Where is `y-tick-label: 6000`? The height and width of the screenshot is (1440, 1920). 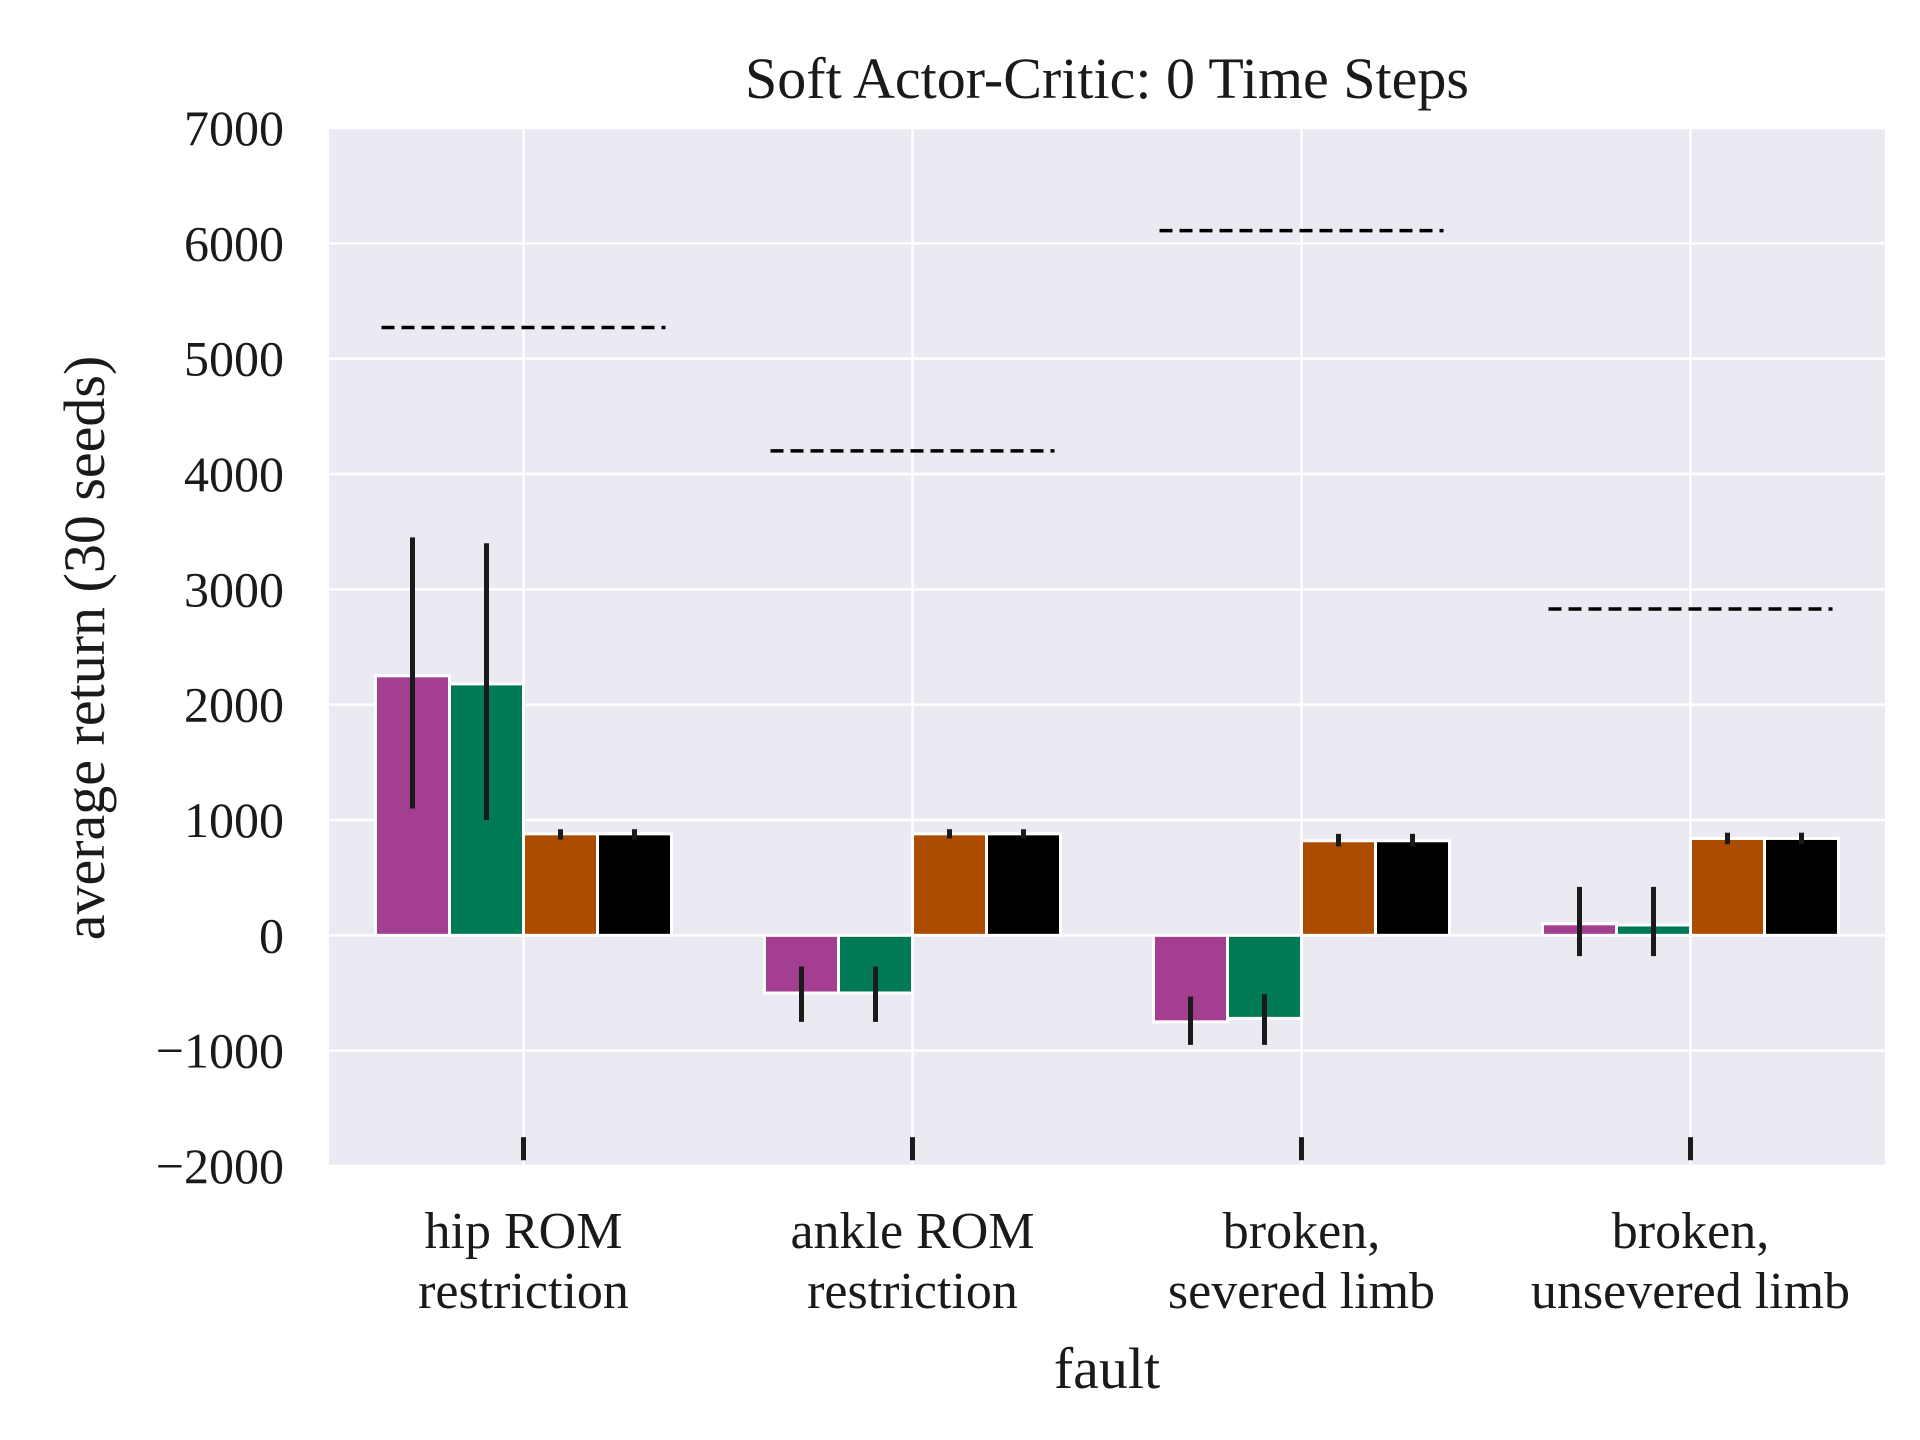
y-tick-label: 6000 is located at coordinates (234, 243).